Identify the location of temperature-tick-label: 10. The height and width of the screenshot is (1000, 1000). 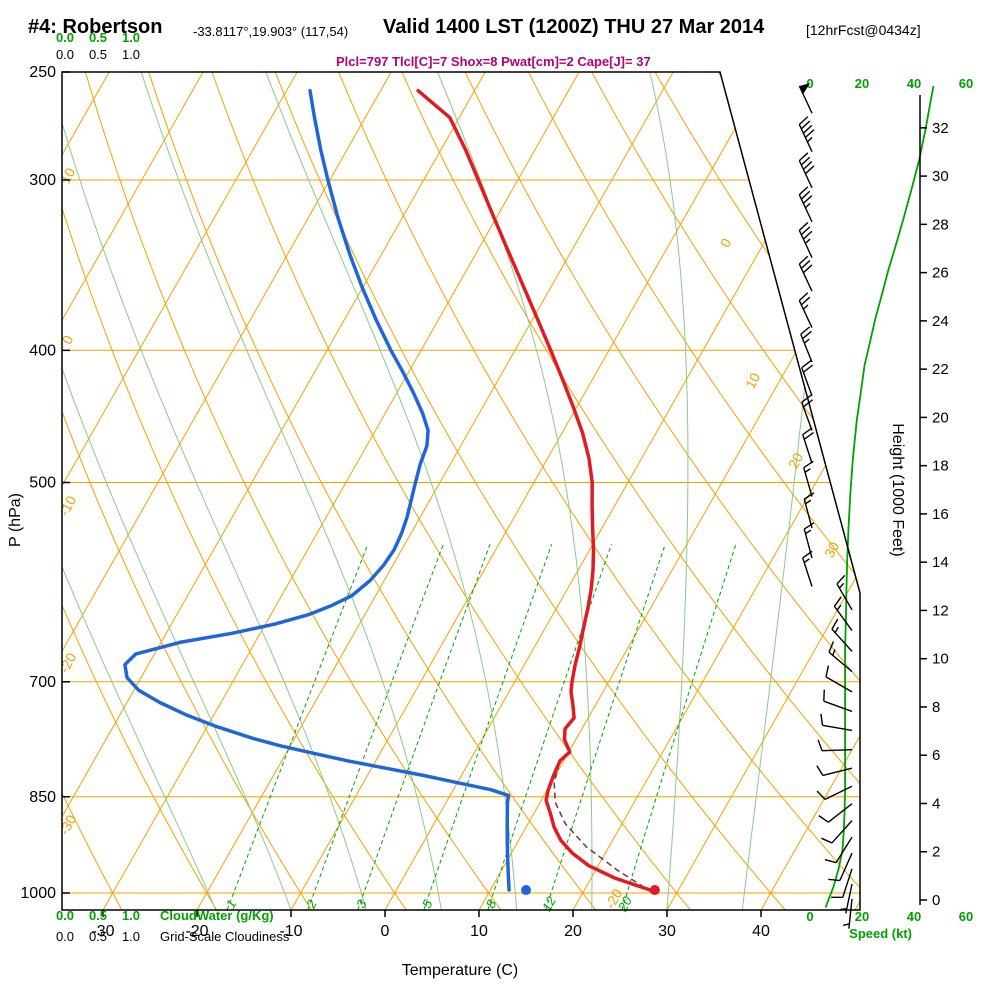
(479, 931).